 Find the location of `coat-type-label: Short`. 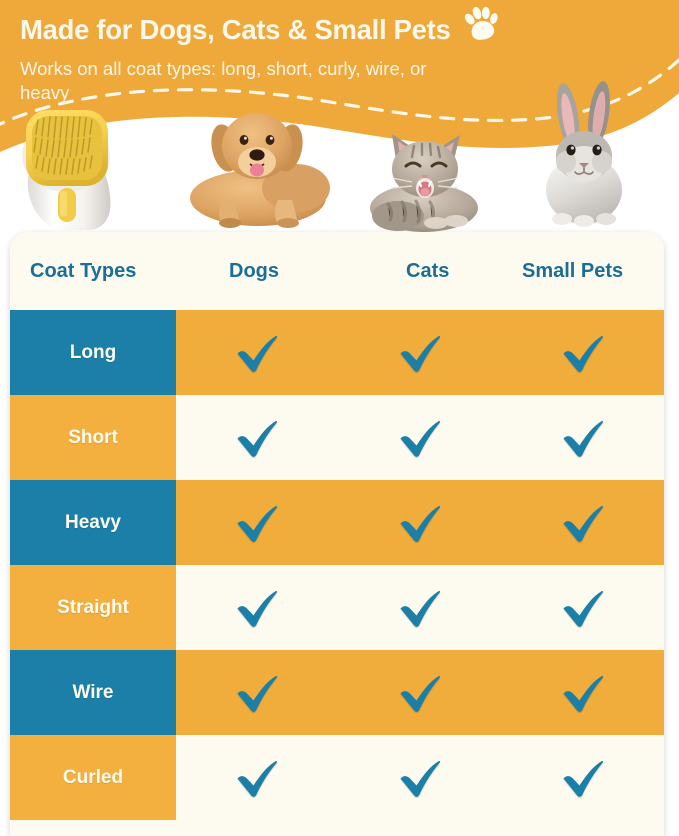

coat-type-label: Short is located at coordinates (93, 437).